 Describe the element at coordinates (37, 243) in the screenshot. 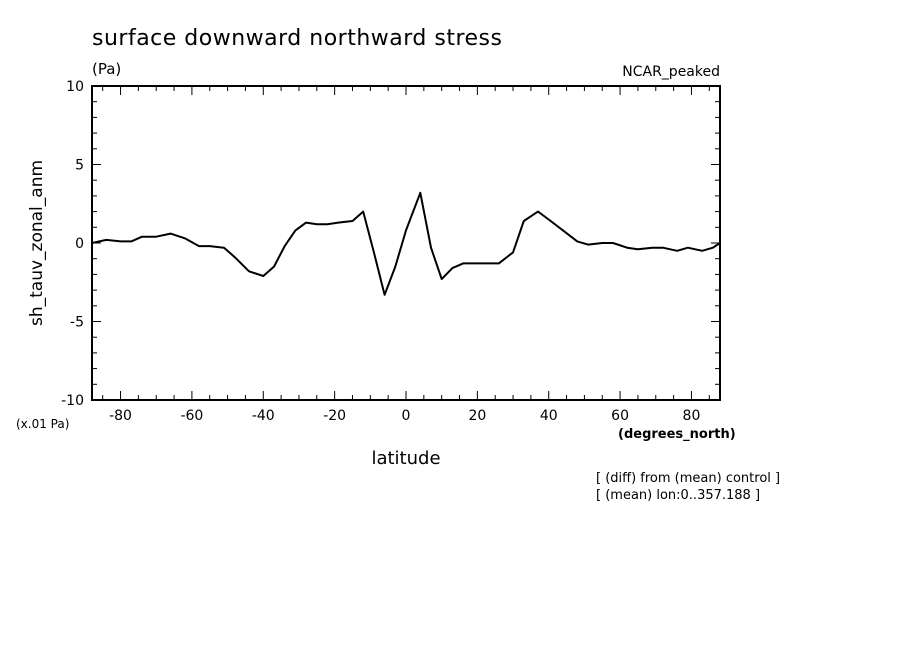

I see `y-axis-label: sh_tauv_zonal_anm` at that location.